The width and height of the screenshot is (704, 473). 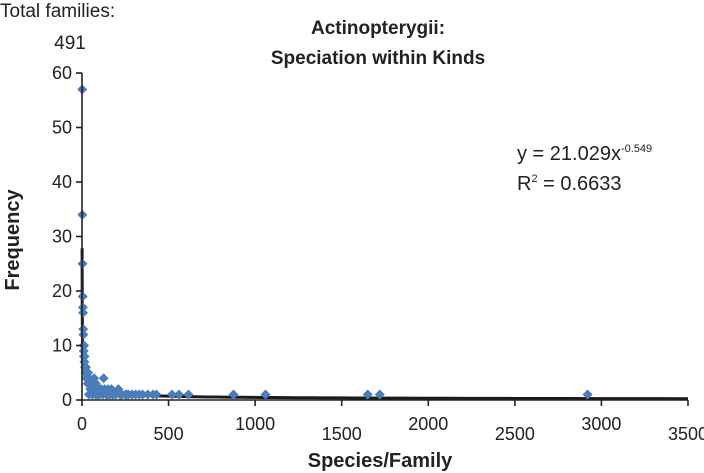 I want to click on x-tick-label: 1000, so click(x=255, y=424).